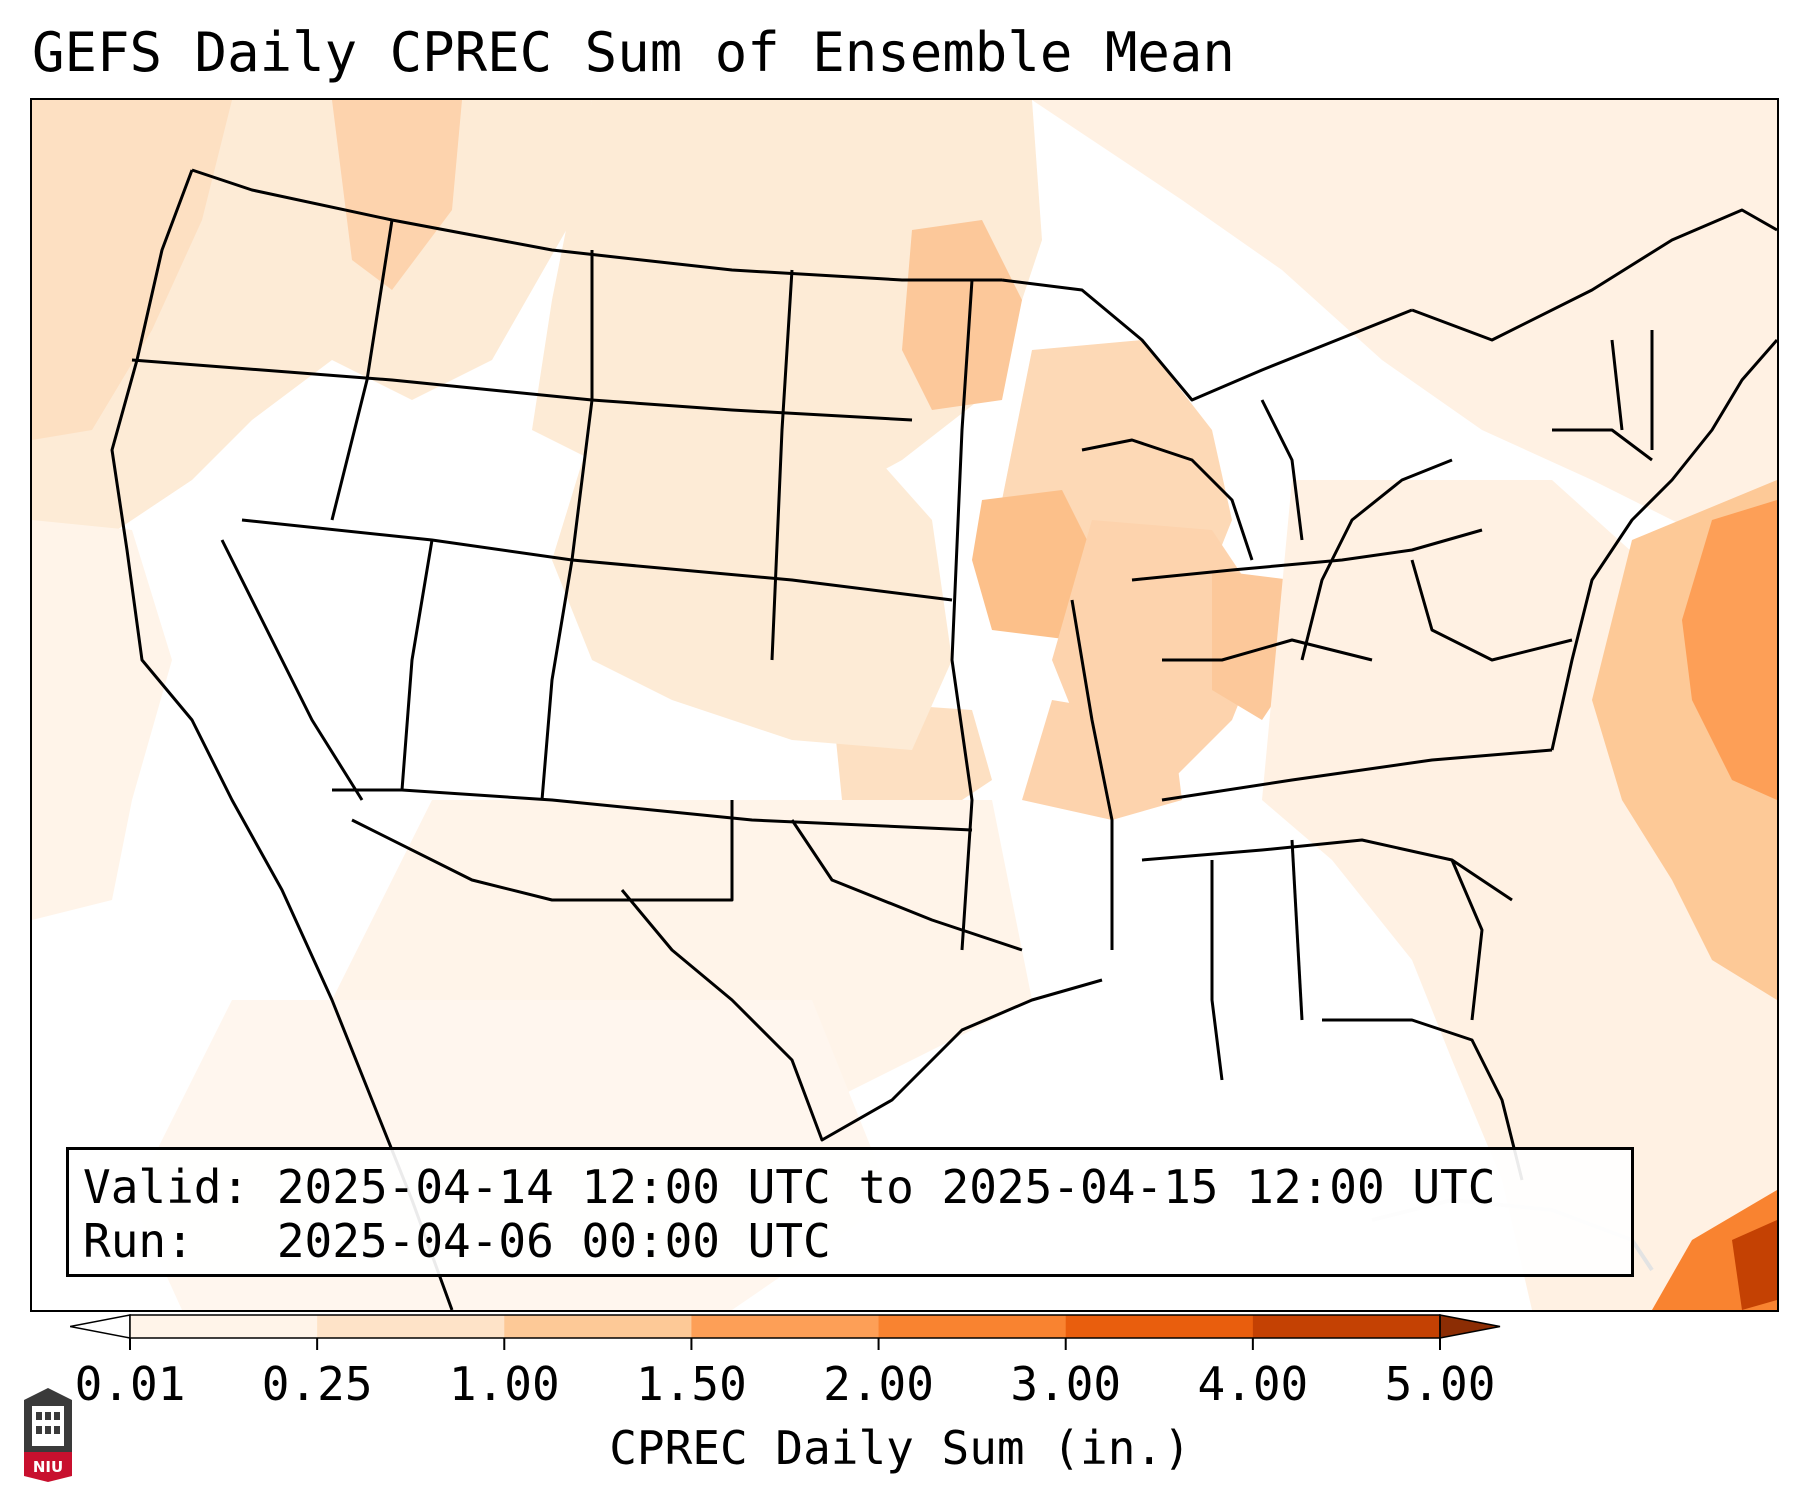  Describe the element at coordinates (1470, 1326) in the screenshot. I see `colorbar-over-triangle` at that location.